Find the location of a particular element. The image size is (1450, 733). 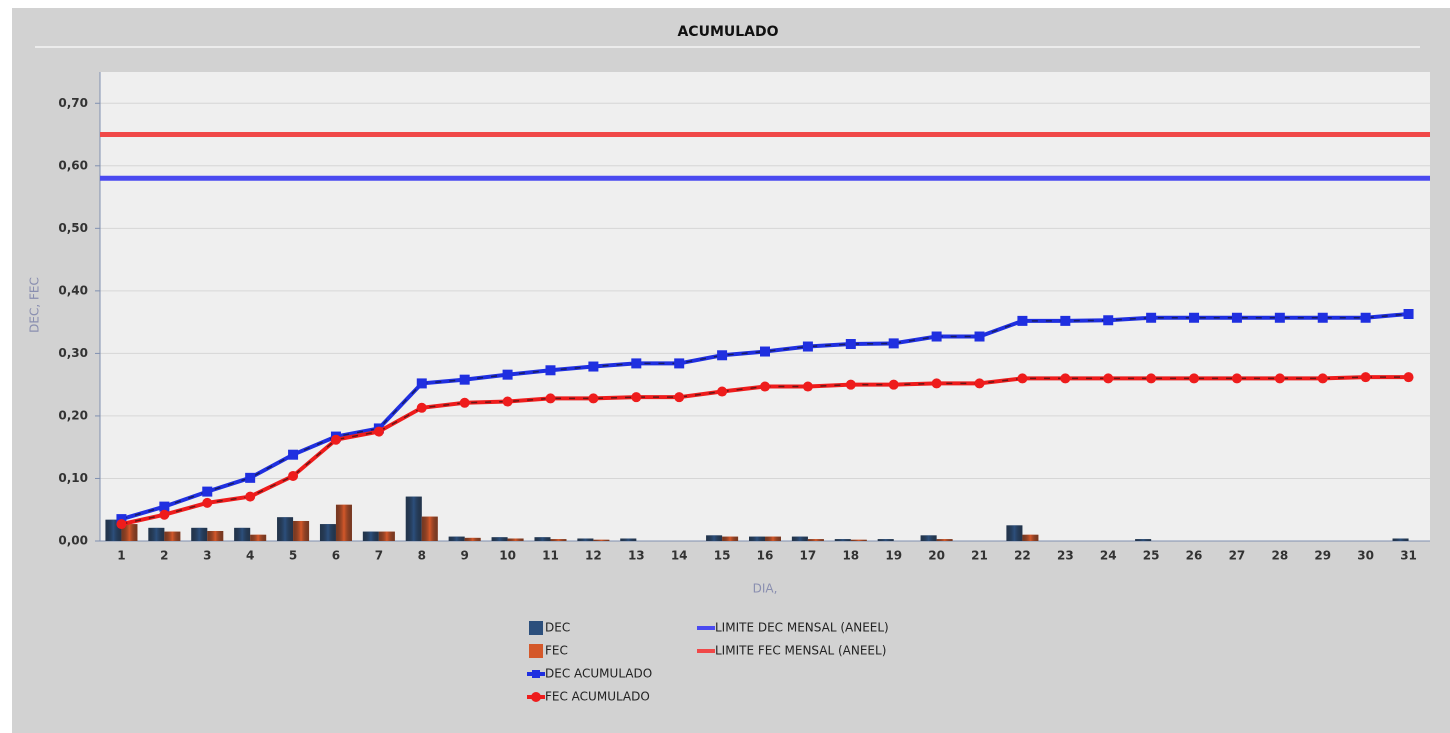

y-tick-label: 0,70 is located at coordinates (73, 103).